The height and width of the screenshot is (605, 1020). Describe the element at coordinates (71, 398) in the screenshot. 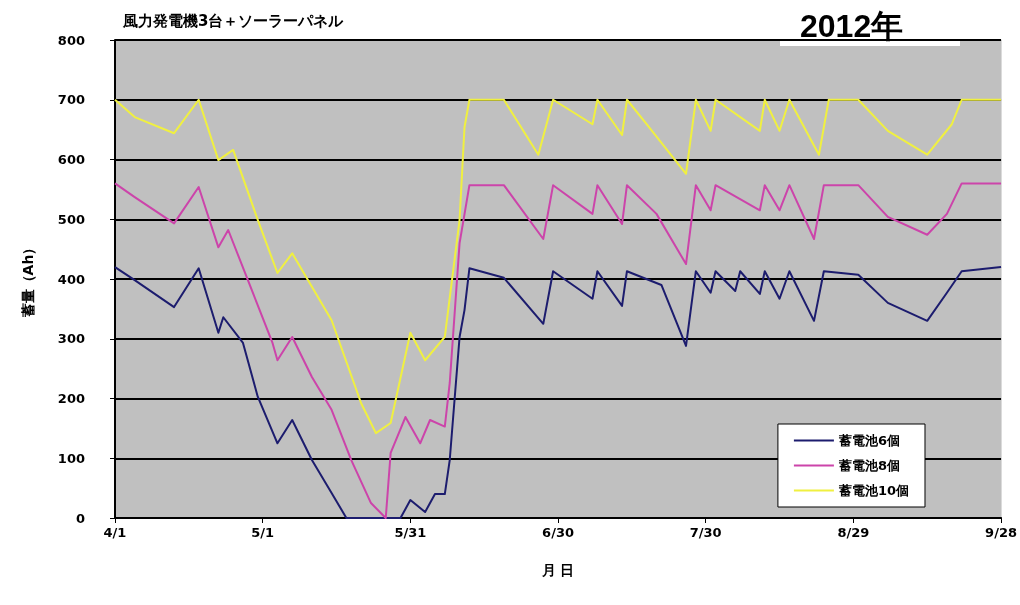

I see `y-tick-label: 200` at that location.